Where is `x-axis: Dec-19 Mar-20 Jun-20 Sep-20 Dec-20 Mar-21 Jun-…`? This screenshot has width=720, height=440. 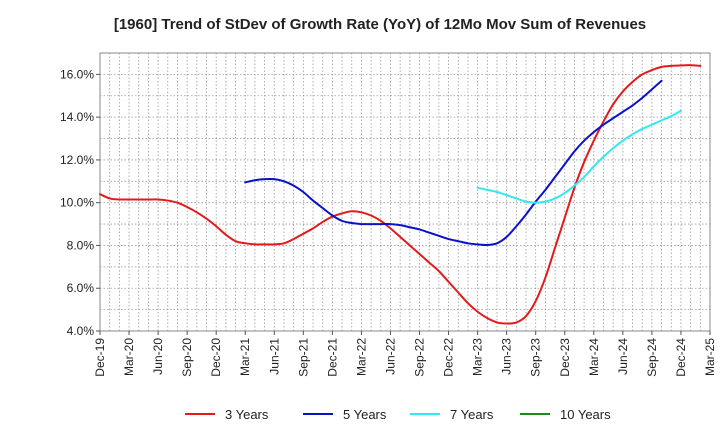
x-axis: Dec-19 Mar-20 Jun-20 Sep-20 Dec-20 Mar-21 Jun-… is located at coordinates (405, 354).